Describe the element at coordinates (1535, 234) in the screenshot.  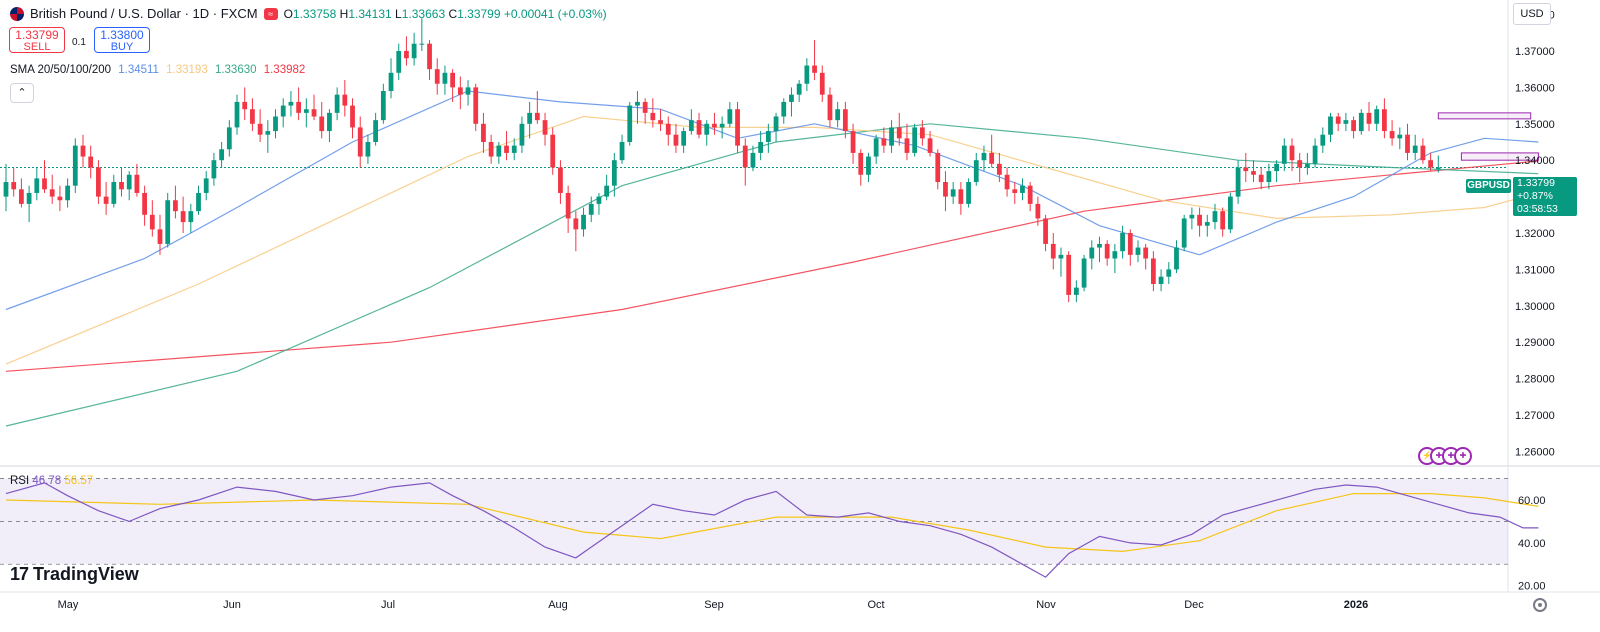
I see `price-tick-label: 1.32000` at that location.